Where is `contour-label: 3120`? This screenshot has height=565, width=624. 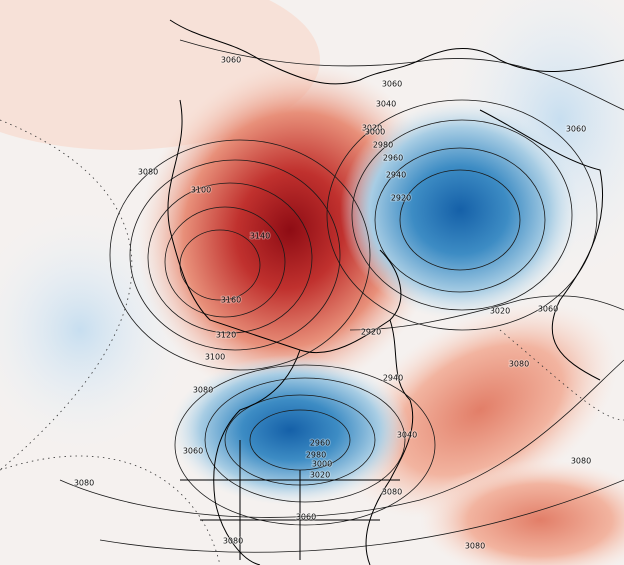
contour-label: 3120 is located at coordinates (226, 335).